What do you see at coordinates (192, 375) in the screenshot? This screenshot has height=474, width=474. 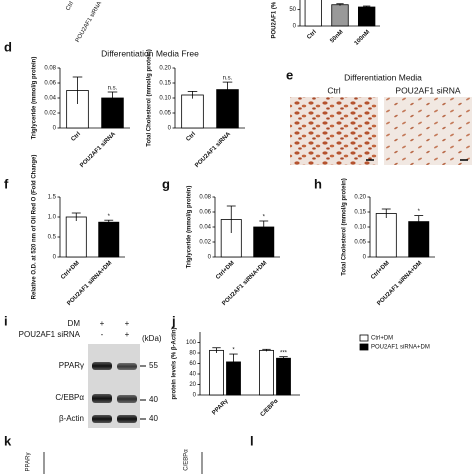 I see `y-tick-label: 40` at bounding box center [192, 375].